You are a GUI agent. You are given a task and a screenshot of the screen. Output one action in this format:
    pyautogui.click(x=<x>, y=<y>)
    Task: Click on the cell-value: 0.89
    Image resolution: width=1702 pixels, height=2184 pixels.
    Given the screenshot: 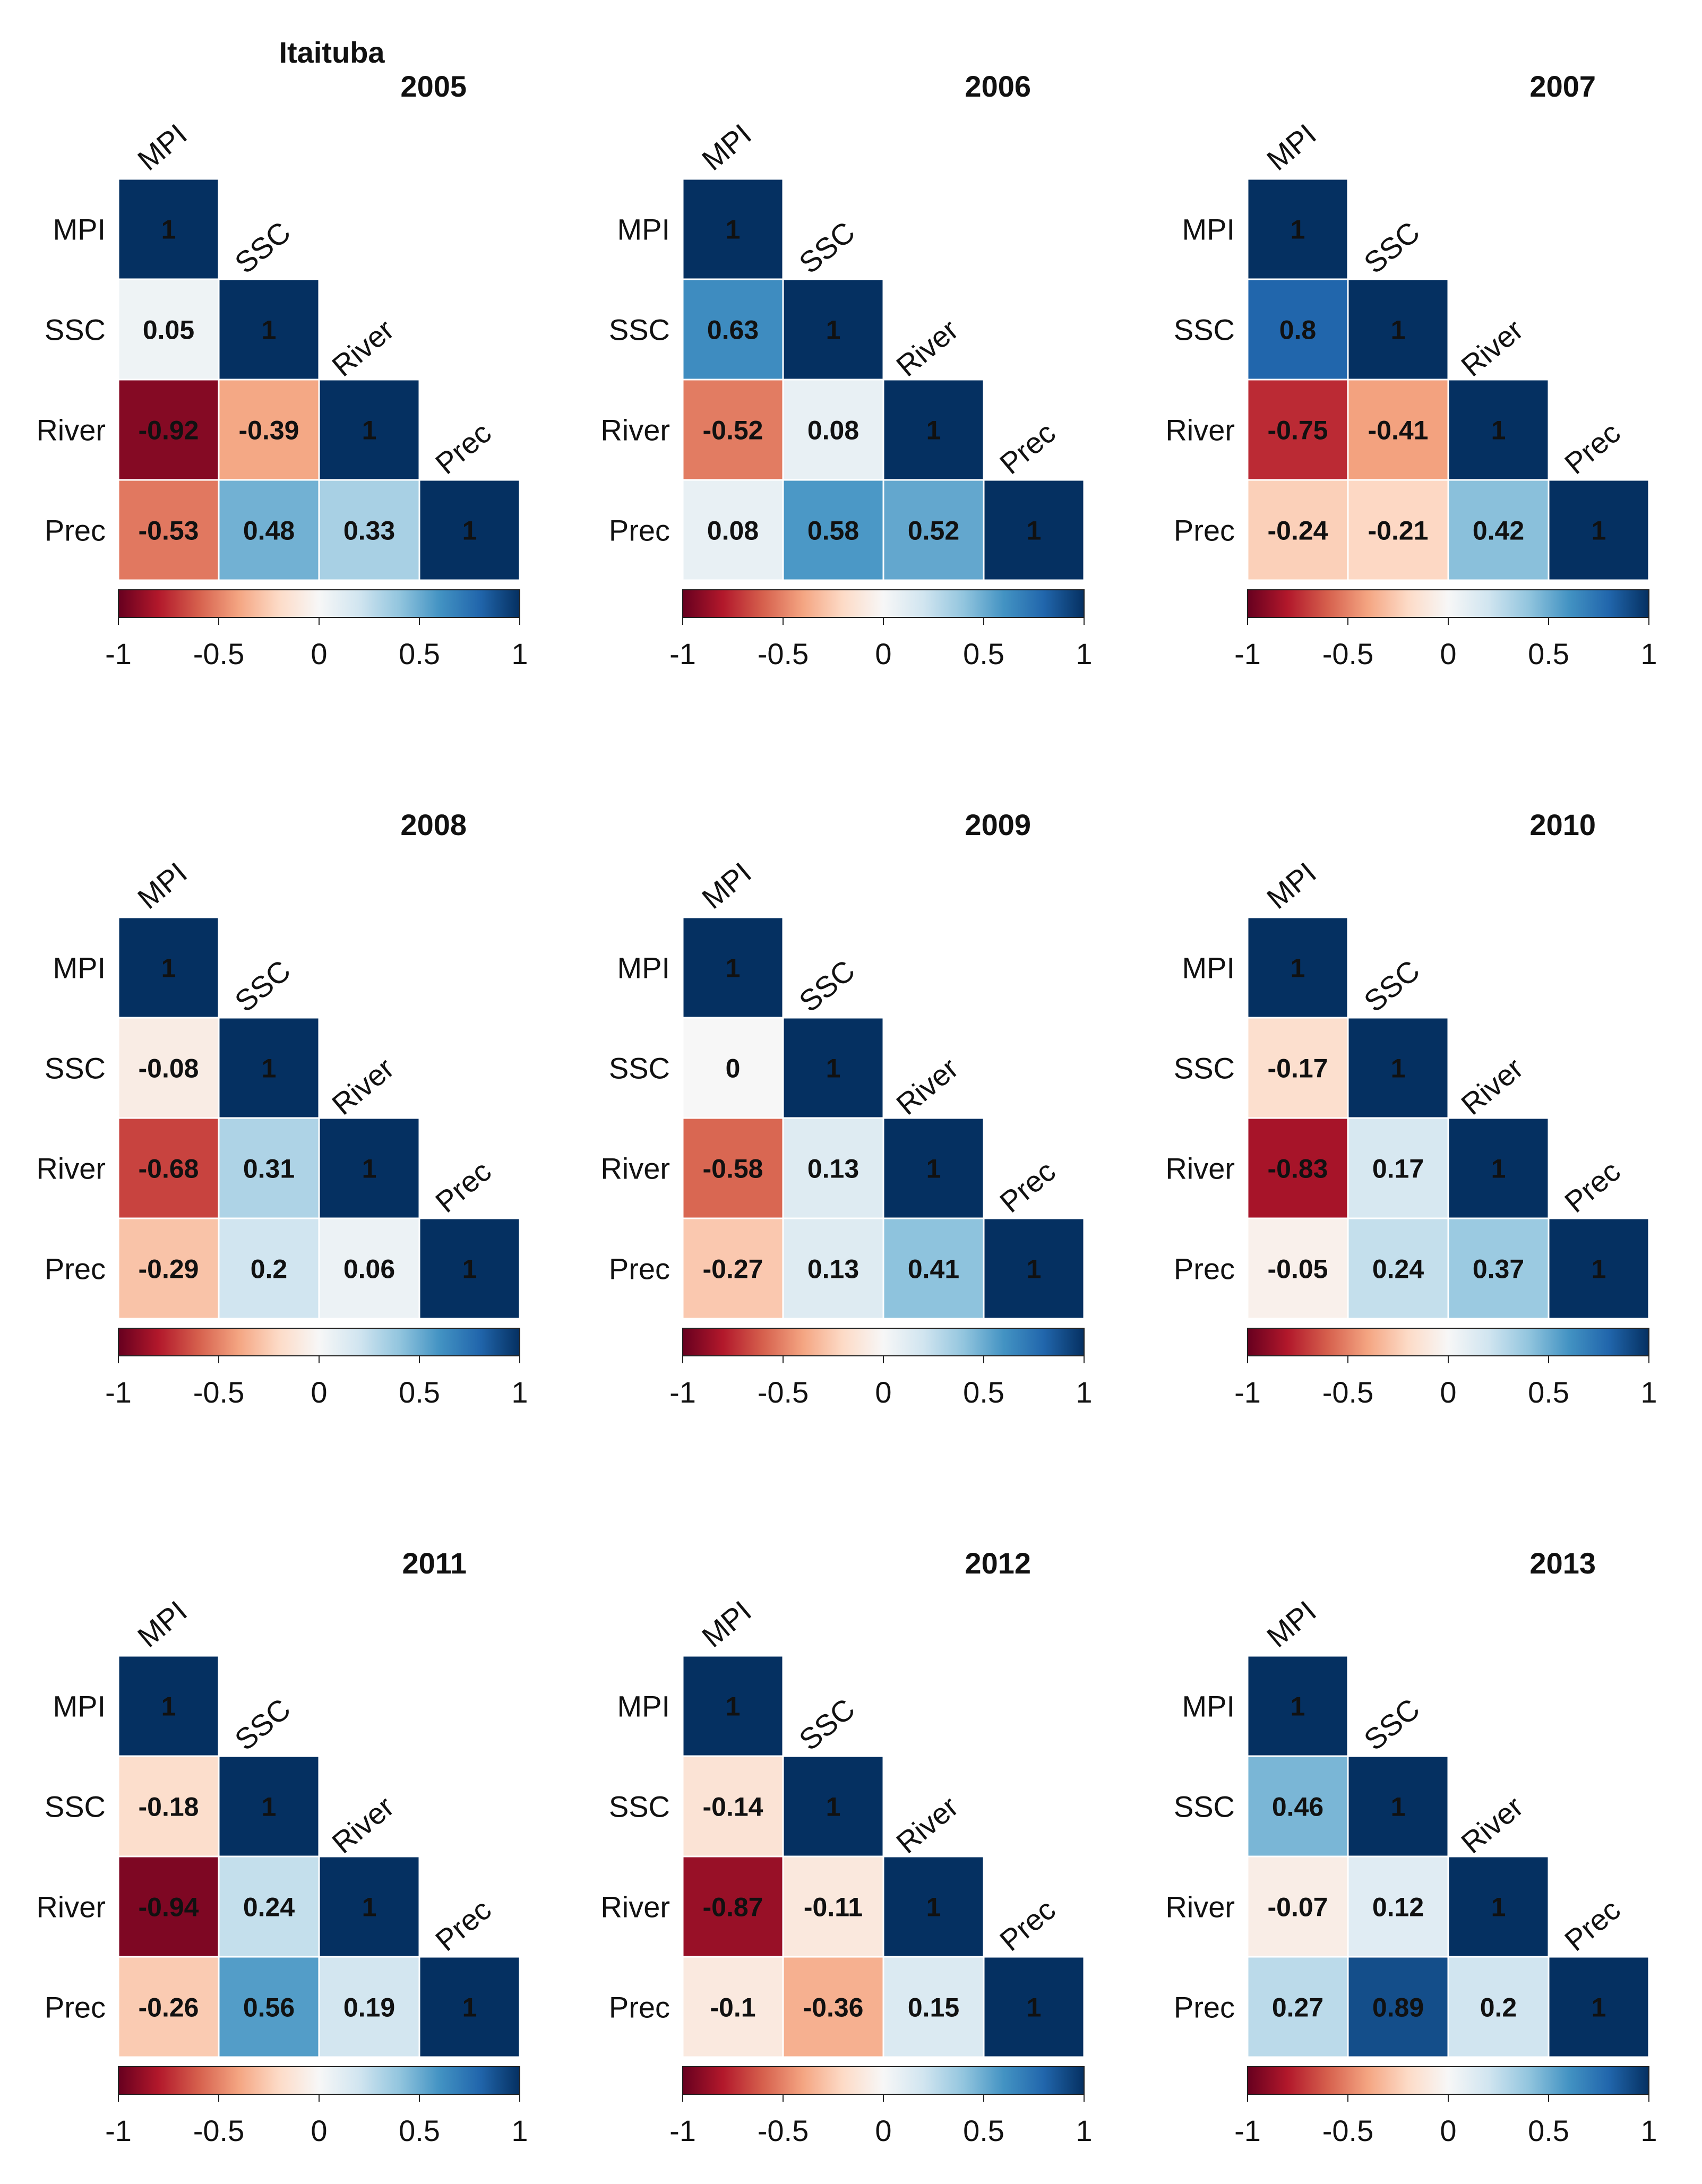 What is the action you would take?
    pyautogui.click(x=1398, y=2008)
    